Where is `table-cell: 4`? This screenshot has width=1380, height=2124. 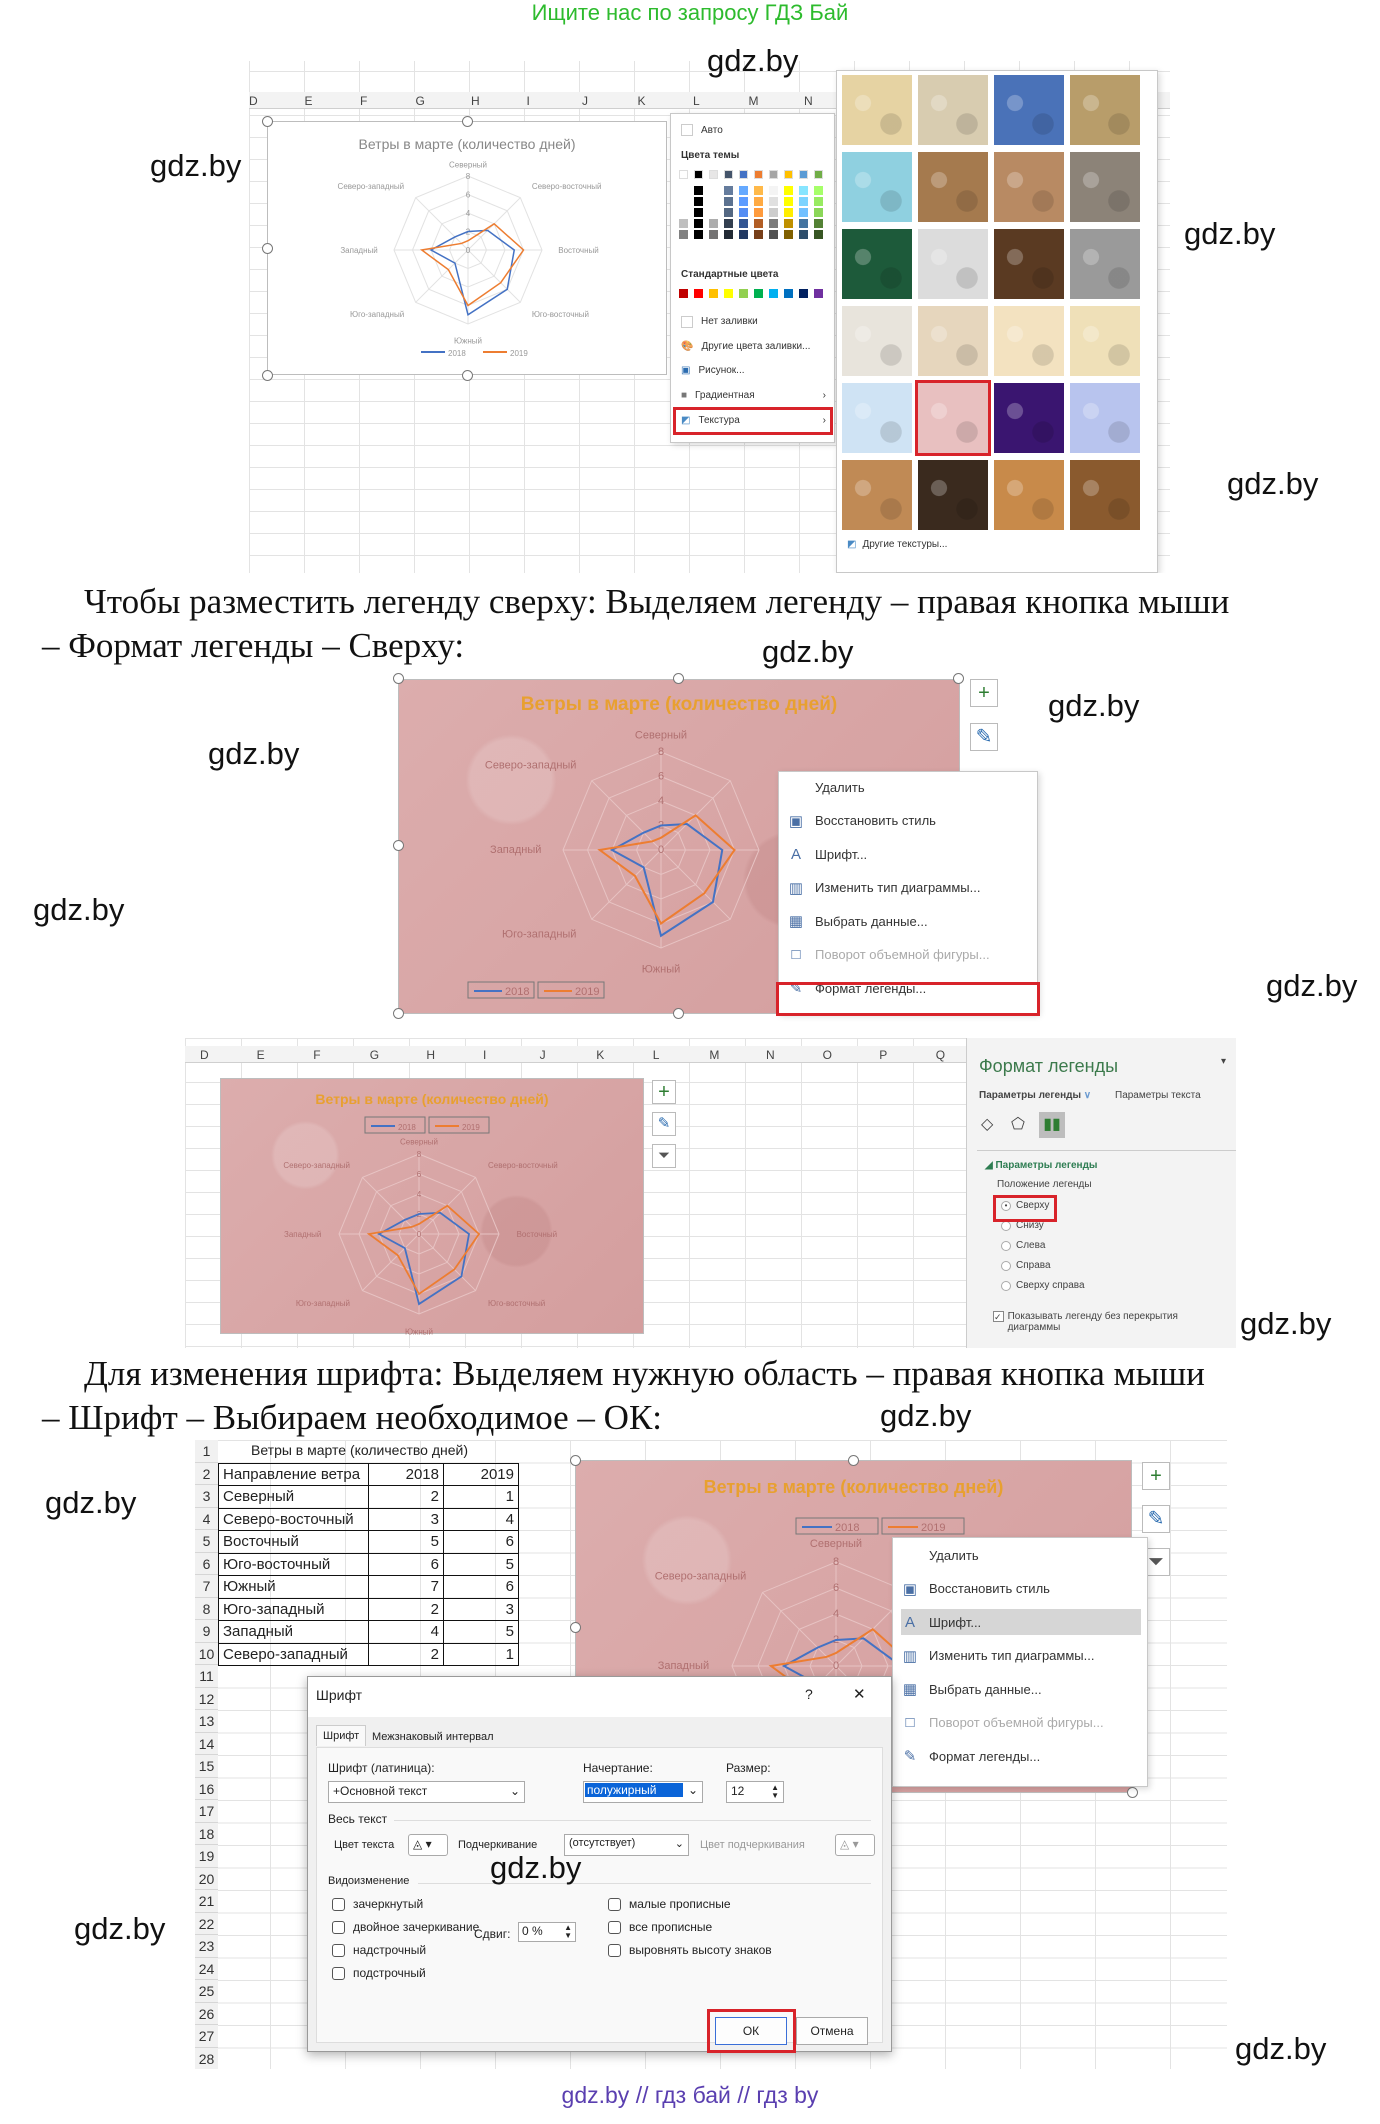 table-cell: 4 is located at coordinates (406, 1632).